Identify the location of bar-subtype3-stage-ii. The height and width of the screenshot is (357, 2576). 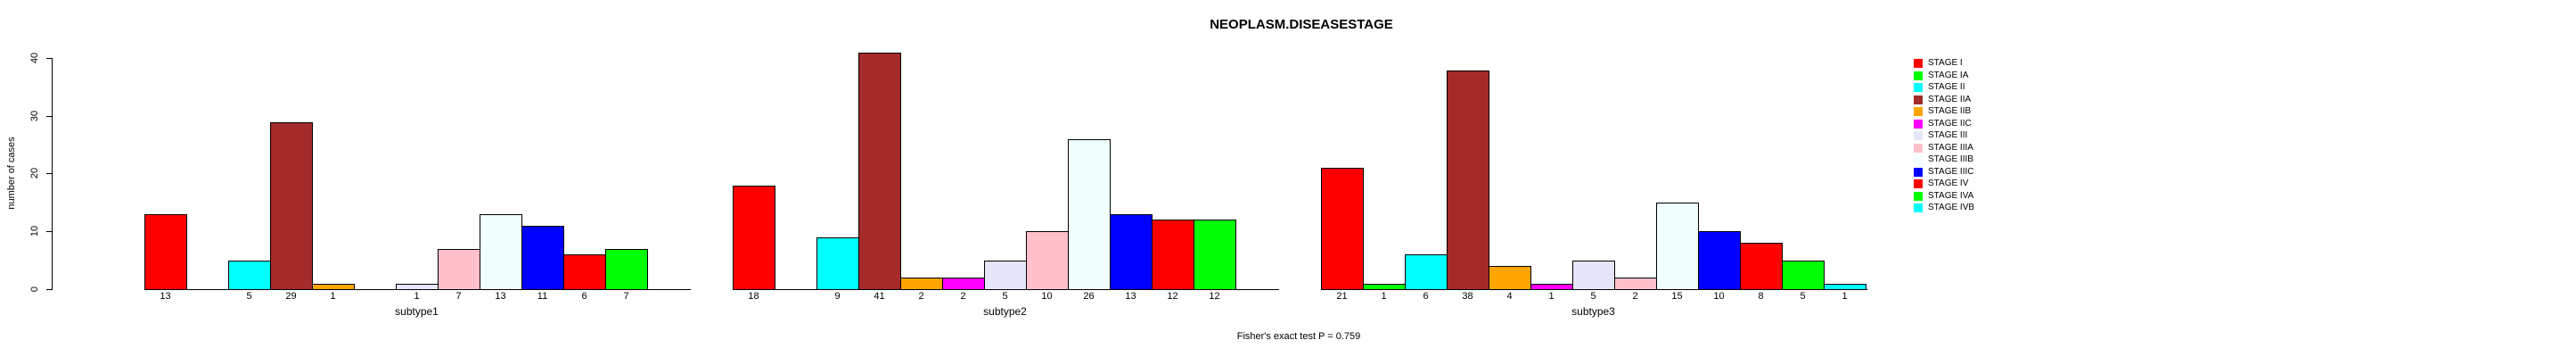
(1426, 271).